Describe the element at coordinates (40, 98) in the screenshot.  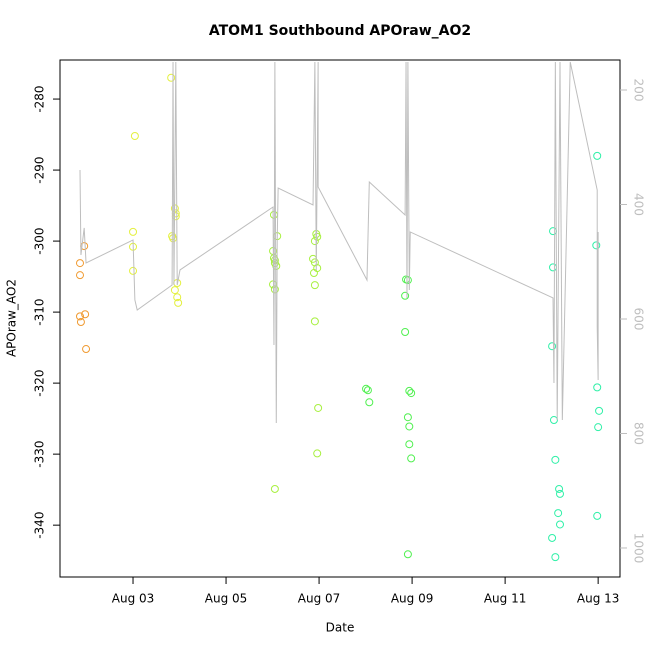
I see `y-tick-label: -280` at that location.